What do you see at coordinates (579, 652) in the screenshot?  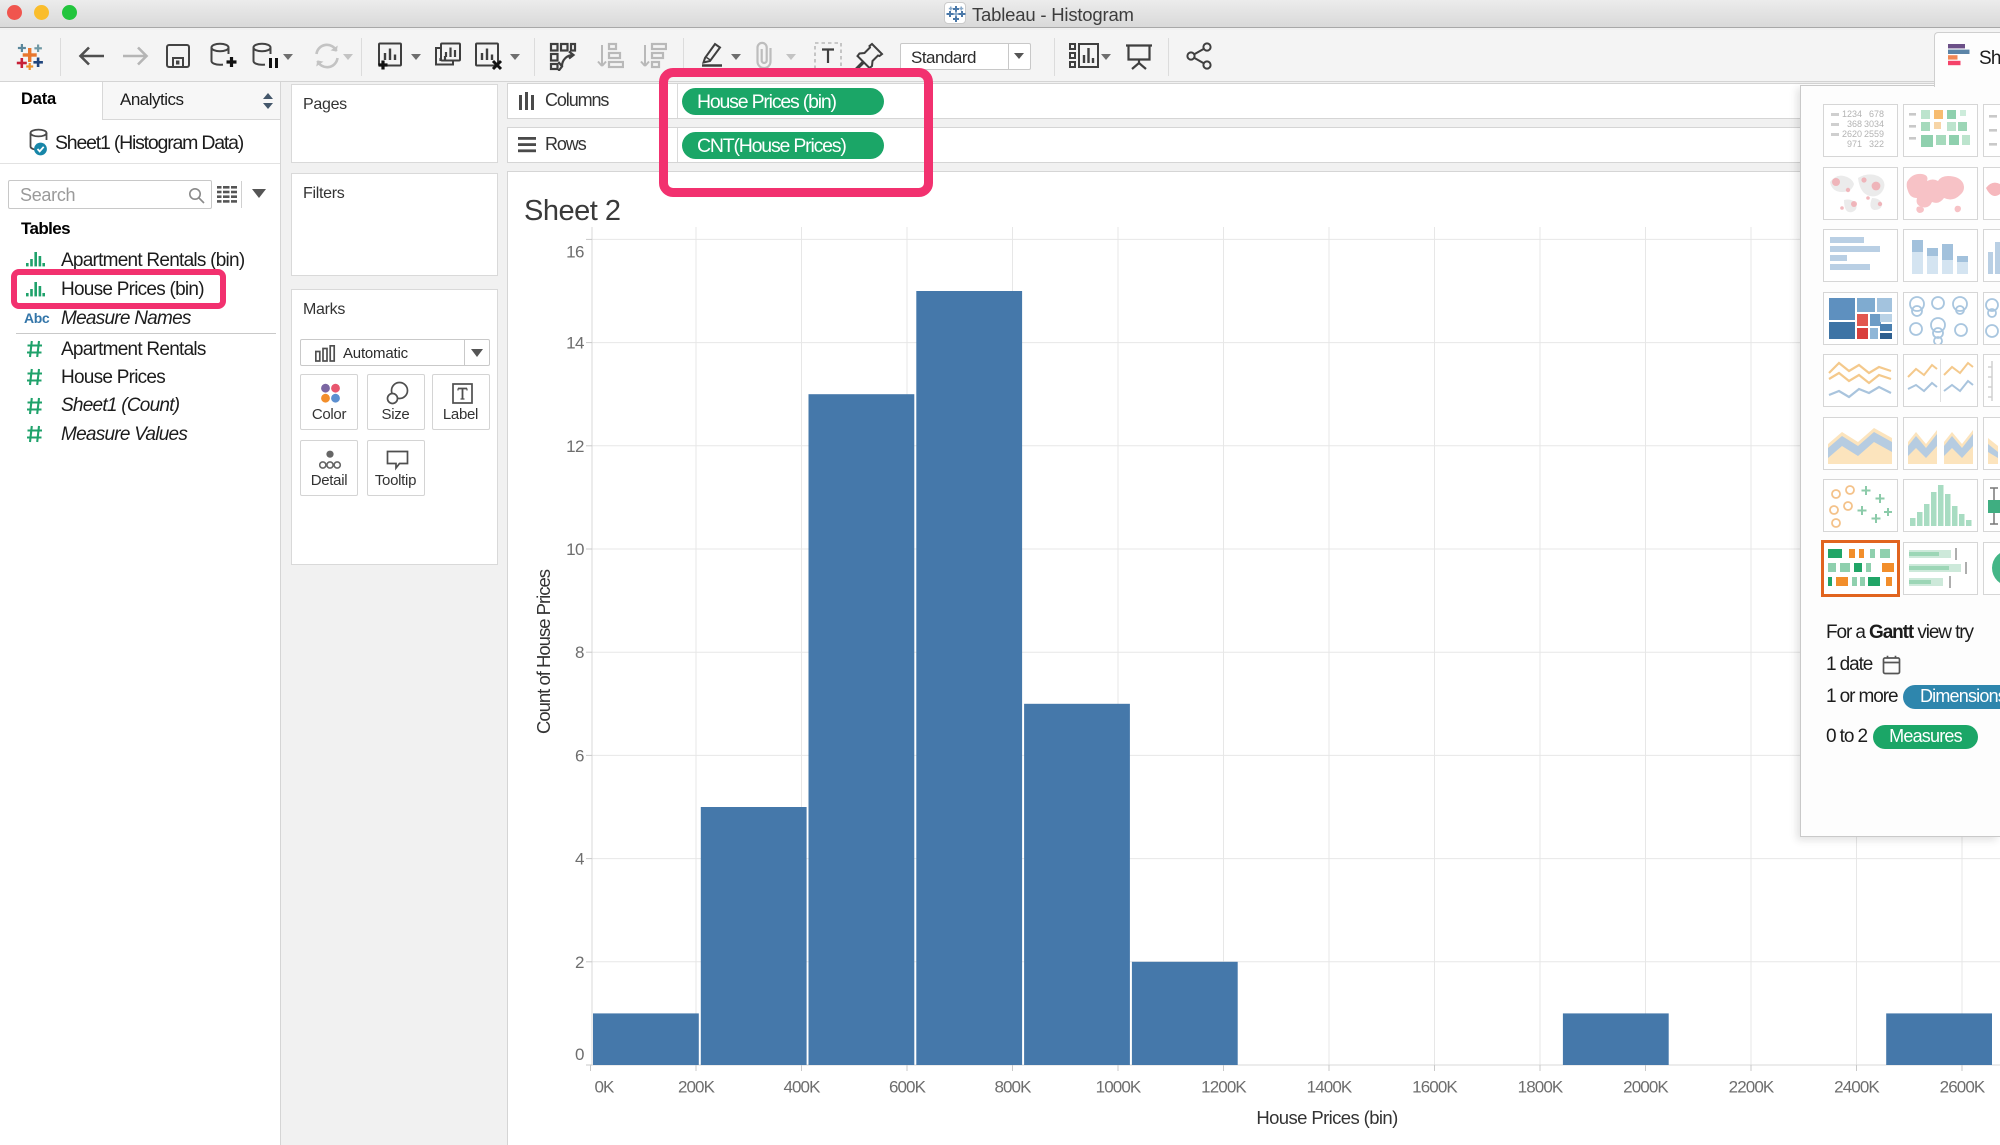 I see `svg-text: 8` at bounding box center [579, 652].